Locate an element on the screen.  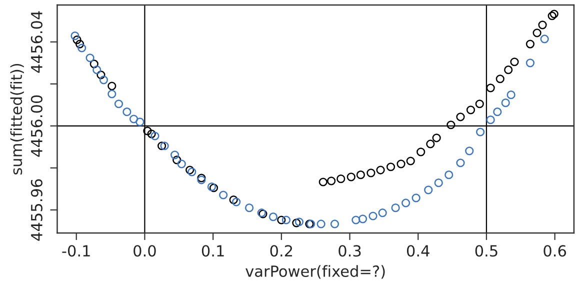
y-tick-label: 4455.96 is located at coordinates (36, 210).